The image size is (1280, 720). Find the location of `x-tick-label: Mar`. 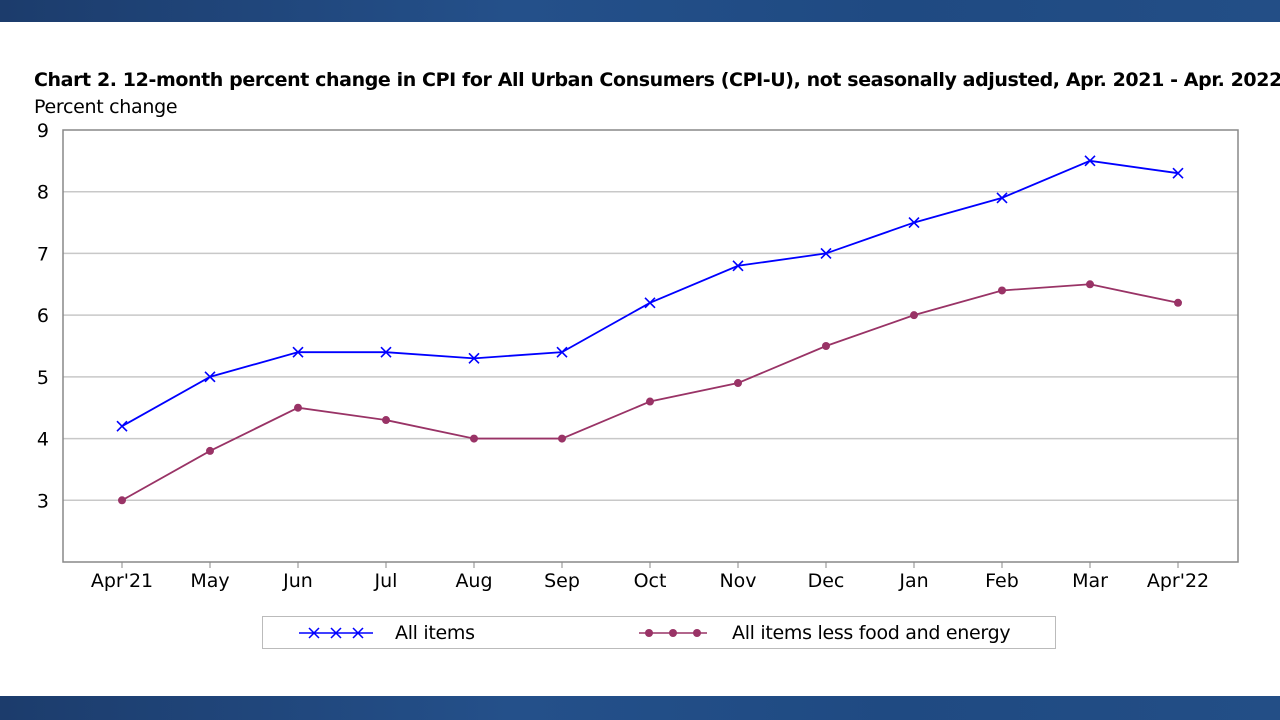

x-tick-label: Mar is located at coordinates (1090, 581).